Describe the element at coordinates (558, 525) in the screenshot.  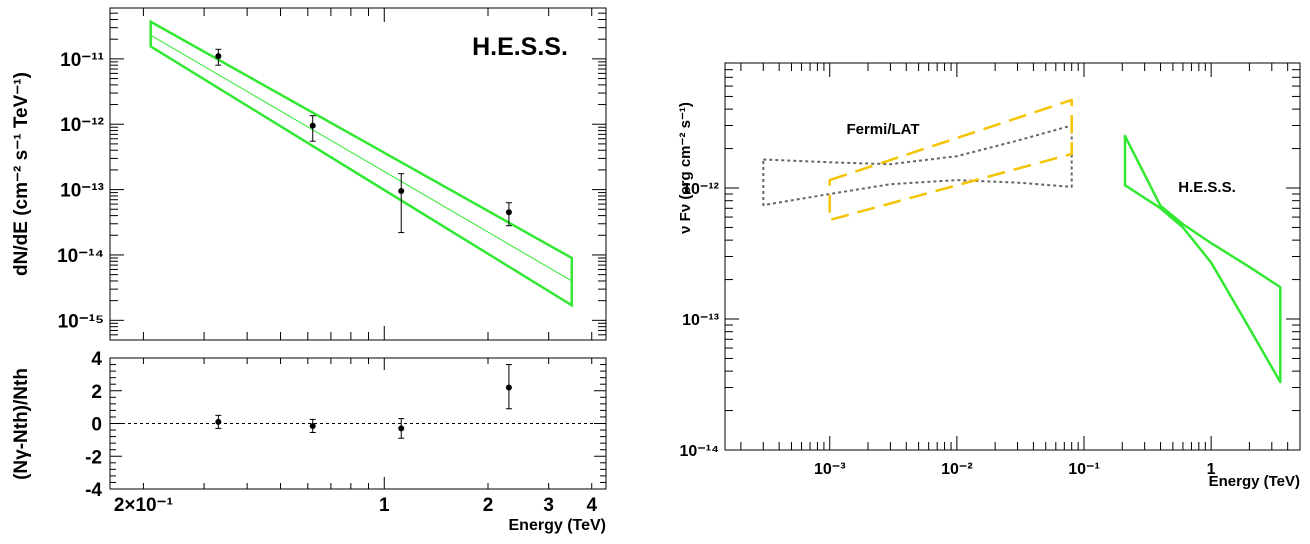
I see `residual-x-axis-label: Energy (TeV)` at that location.